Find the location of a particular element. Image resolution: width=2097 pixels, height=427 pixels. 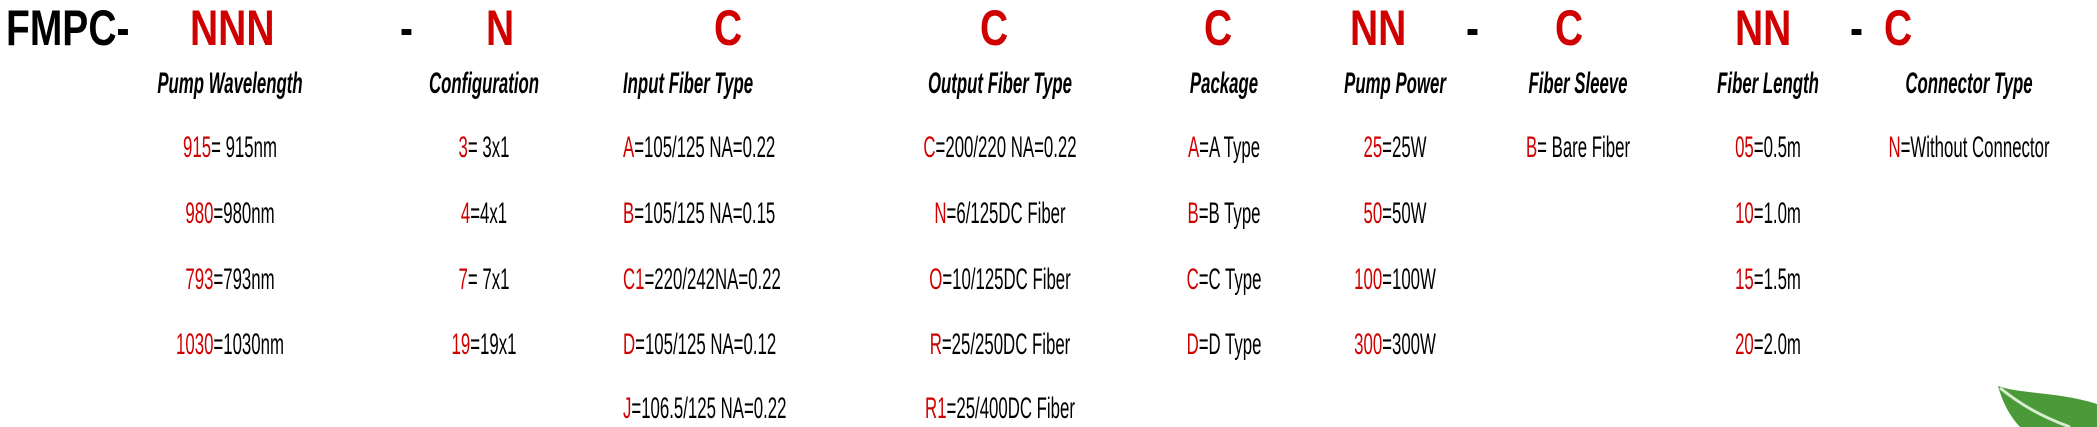

option-description: =100W is located at coordinates (1409, 279).